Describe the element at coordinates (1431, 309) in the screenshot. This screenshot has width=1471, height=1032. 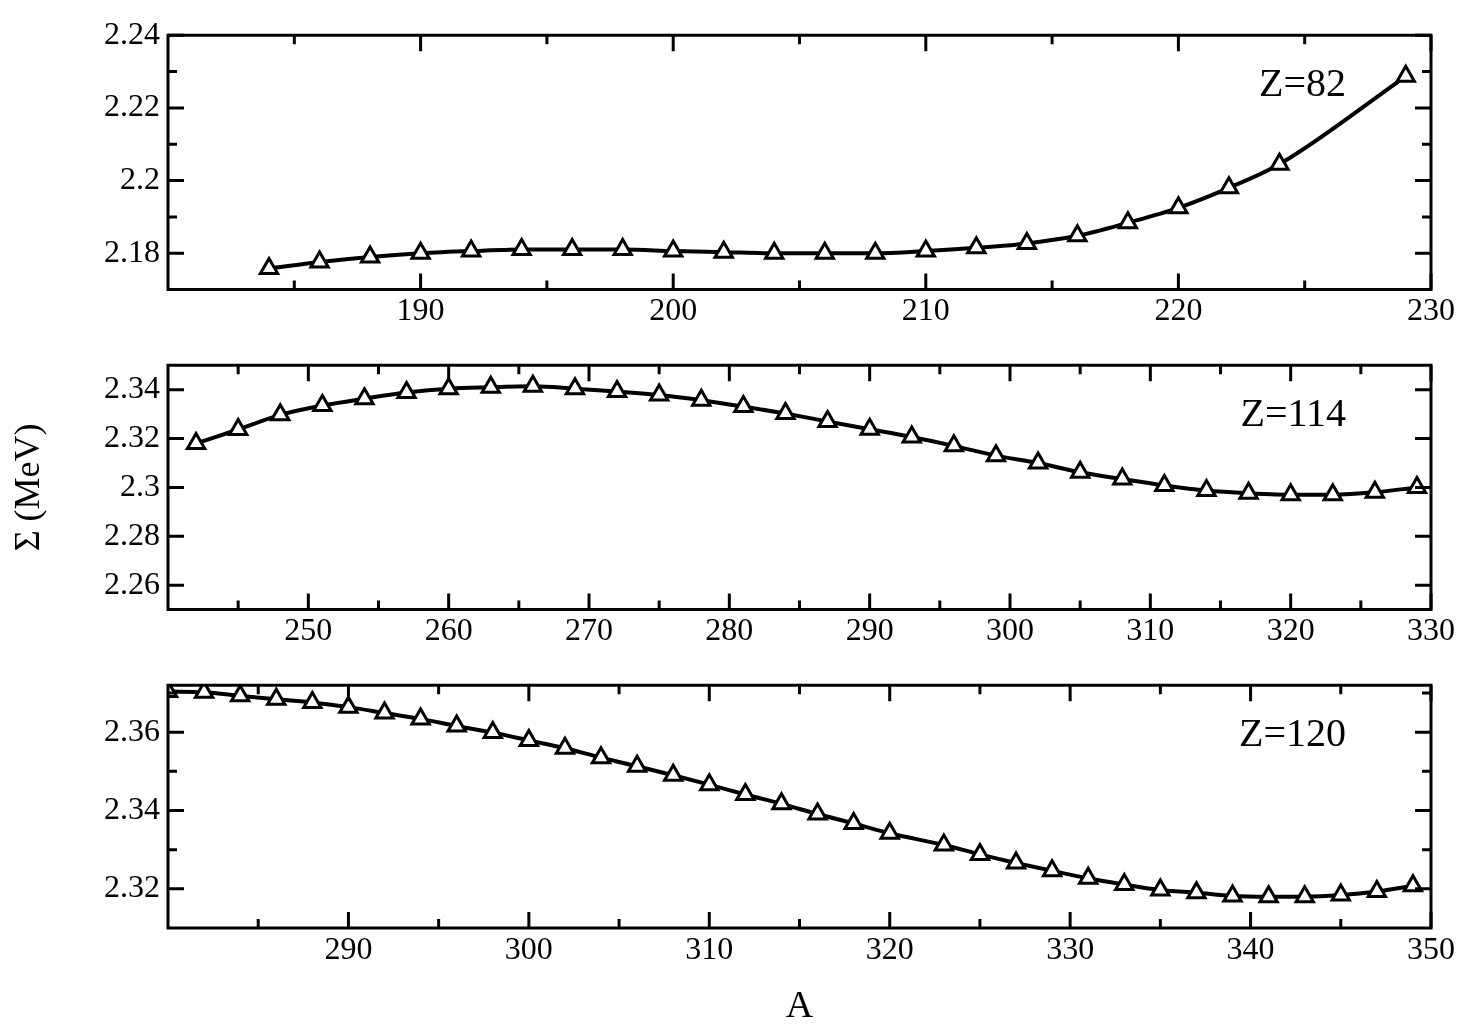
I see `x-tick-label: 230` at that location.